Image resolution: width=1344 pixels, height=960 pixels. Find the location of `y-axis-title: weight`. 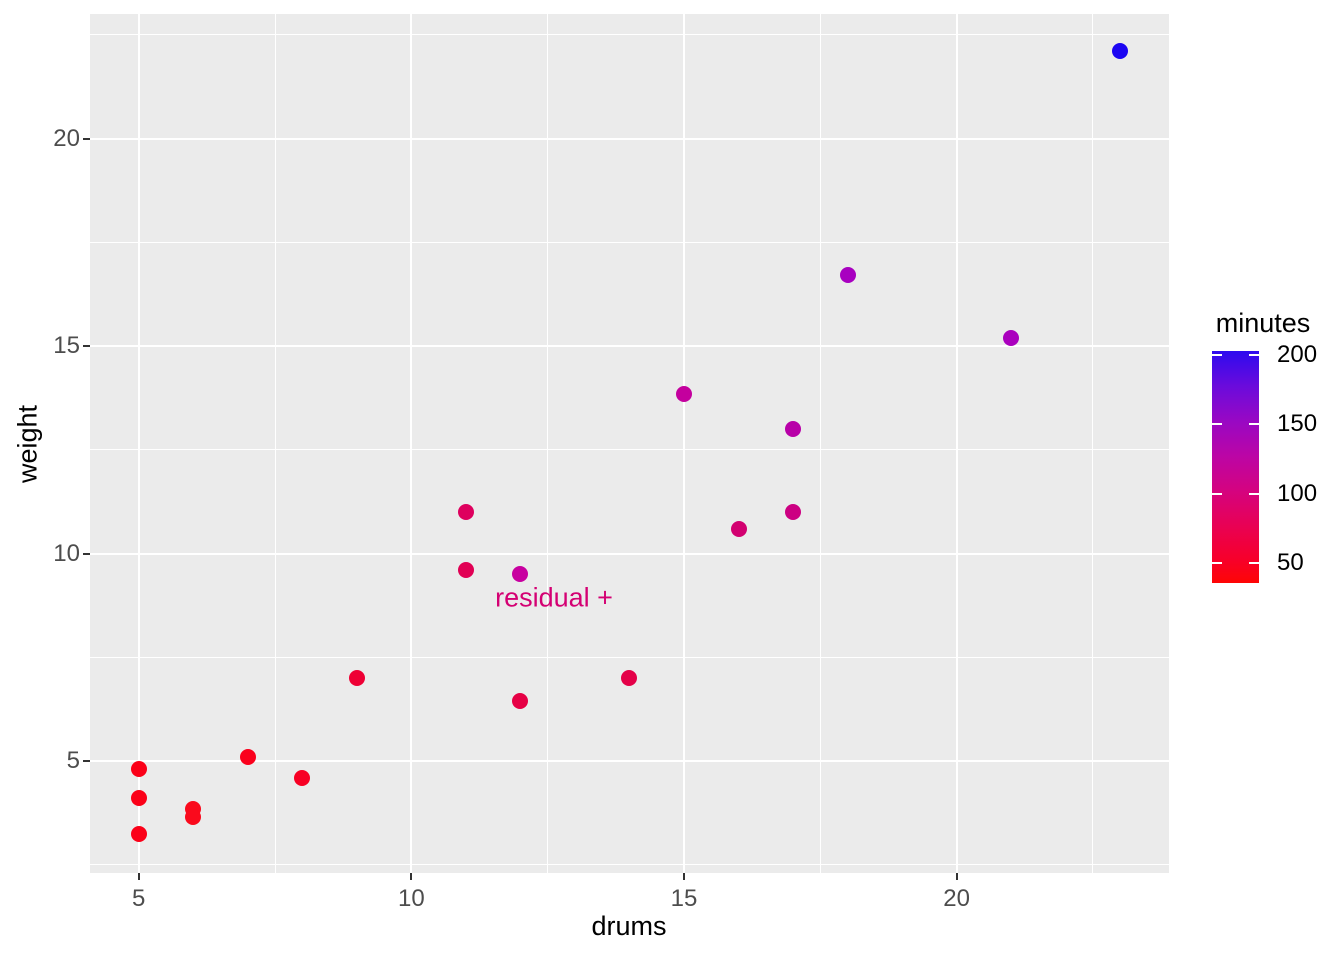

y-axis-title: weight is located at coordinates (27, 444).